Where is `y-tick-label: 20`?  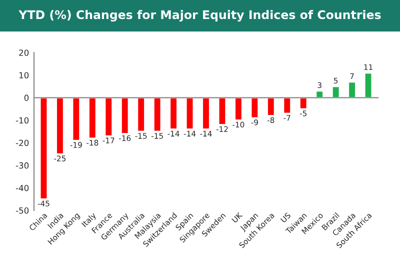 y-tick-label: 20 is located at coordinates (24, 53).